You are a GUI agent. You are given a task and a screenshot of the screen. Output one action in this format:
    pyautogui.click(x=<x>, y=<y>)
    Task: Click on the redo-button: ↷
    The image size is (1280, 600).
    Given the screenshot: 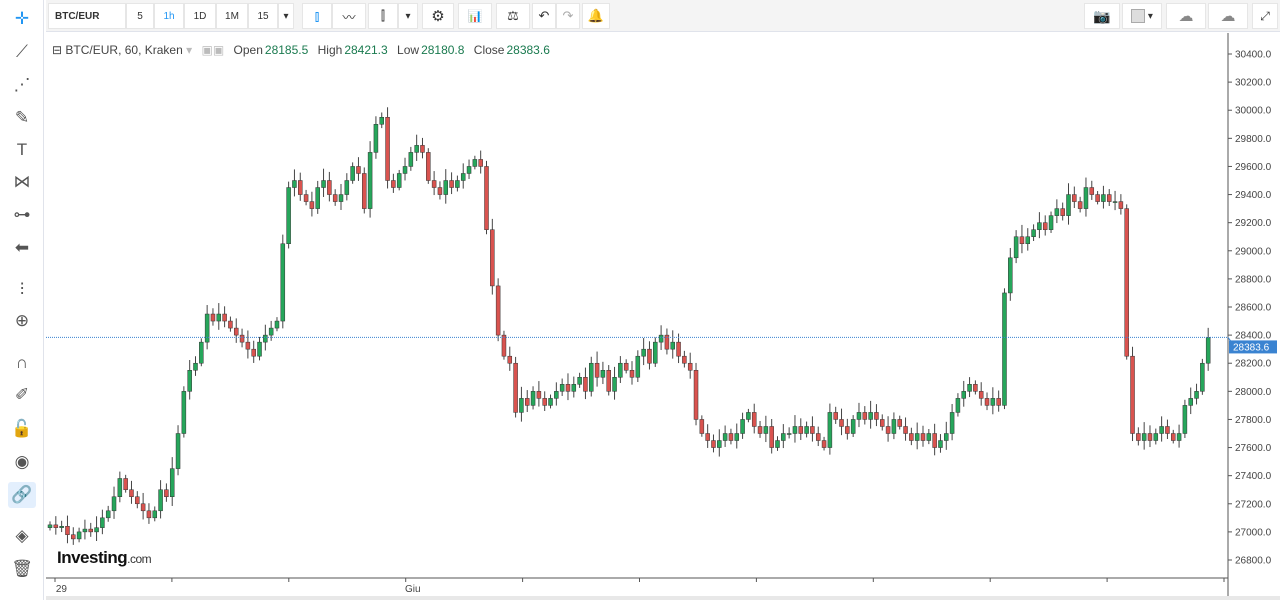 What is the action you would take?
    pyautogui.click(x=568, y=16)
    